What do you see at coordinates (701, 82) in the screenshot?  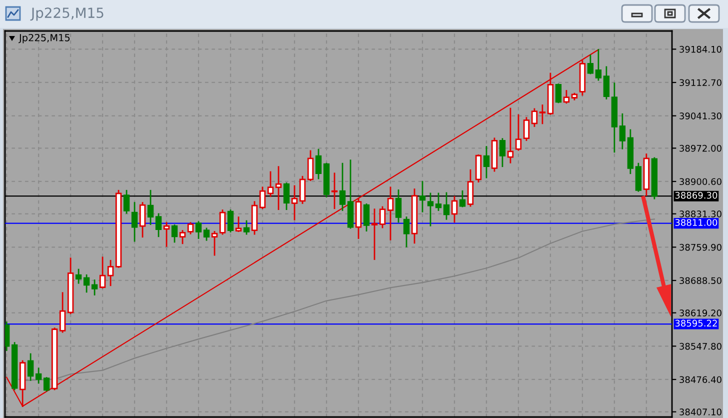 I see `y-tick-label: 39112.70` at bounding box center [701, 82].